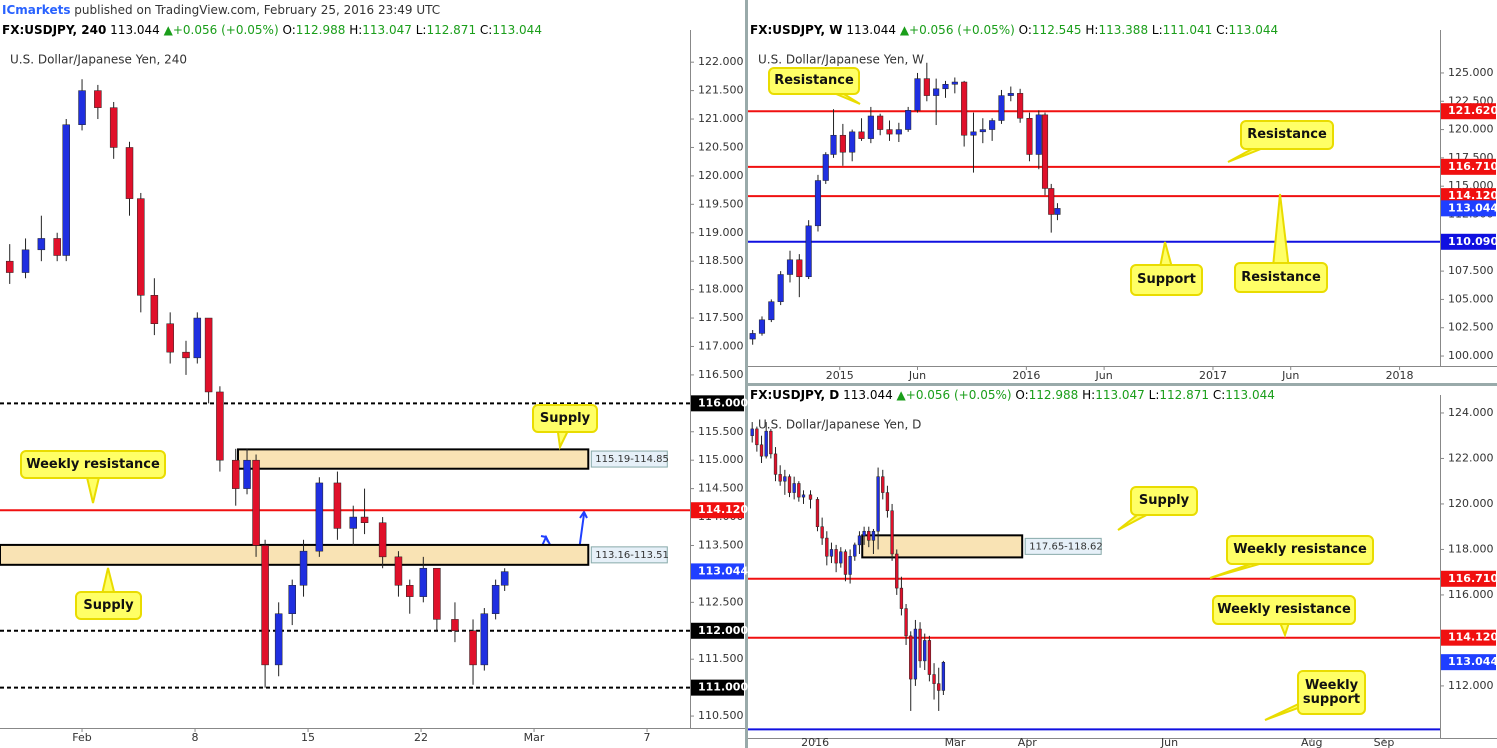 The image size is (1497, 748). What do you see at coordinates (1022, 395) in the screenshot?
I see `quote-label: O:` at bounding box center [1022, 395].